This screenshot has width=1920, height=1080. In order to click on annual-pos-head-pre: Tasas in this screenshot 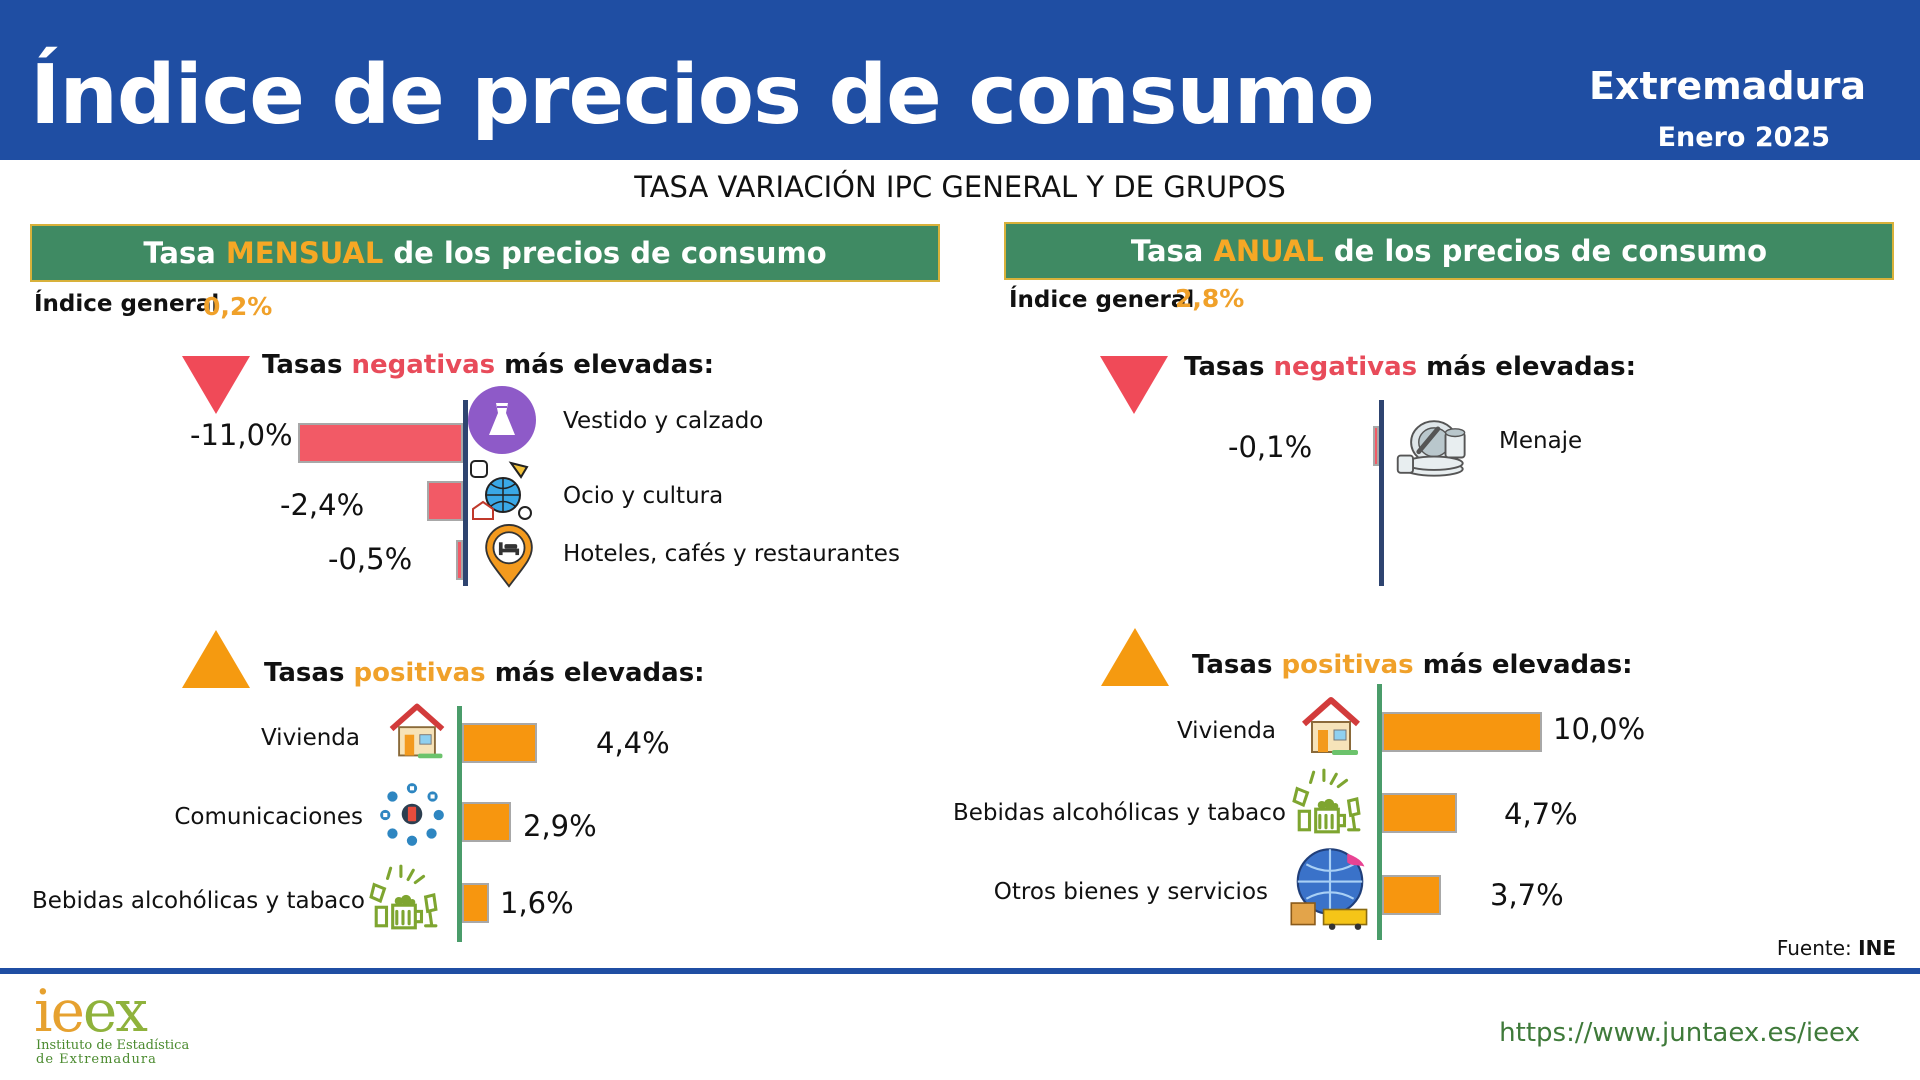, I will do `click(1237, 665)`.